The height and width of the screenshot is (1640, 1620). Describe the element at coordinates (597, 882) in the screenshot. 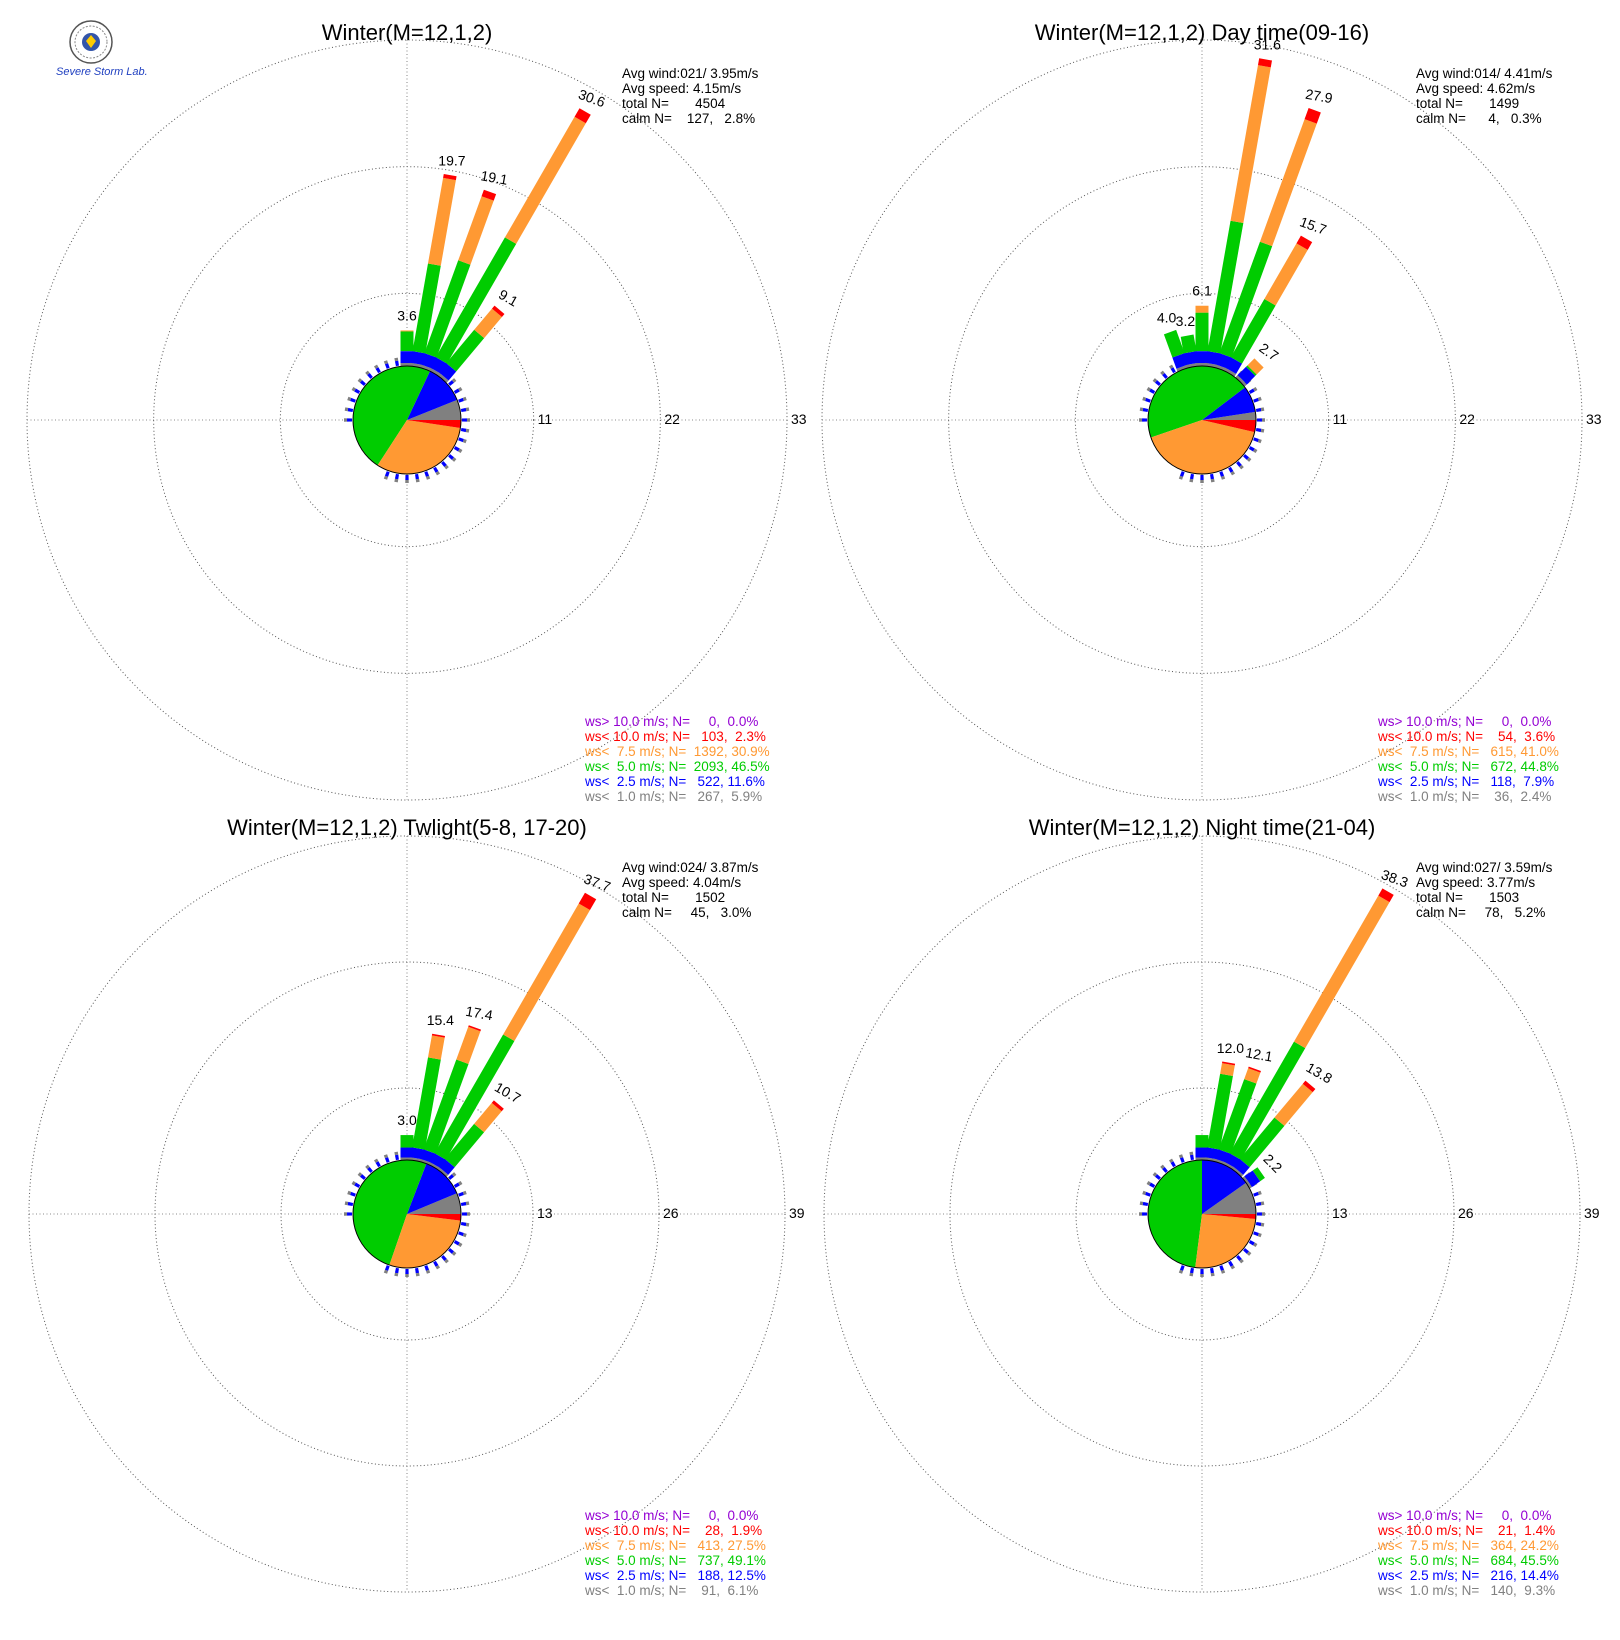

I see `petal-label: 37.7` at that location.